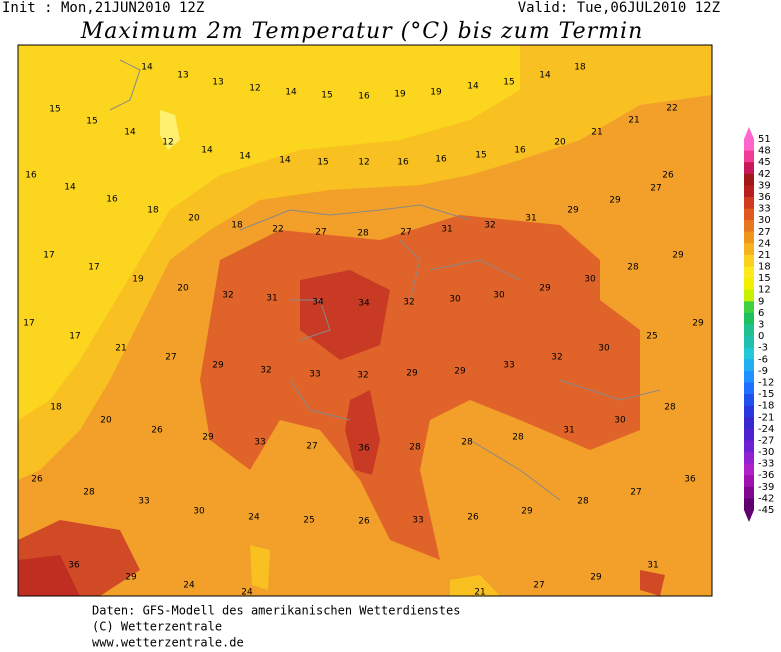 Image resolution: width=781 pixels, height=652 pixels. Describe the element at coordinates (766, 406) in the screenshot. I see `legend-label: -18` at that location.